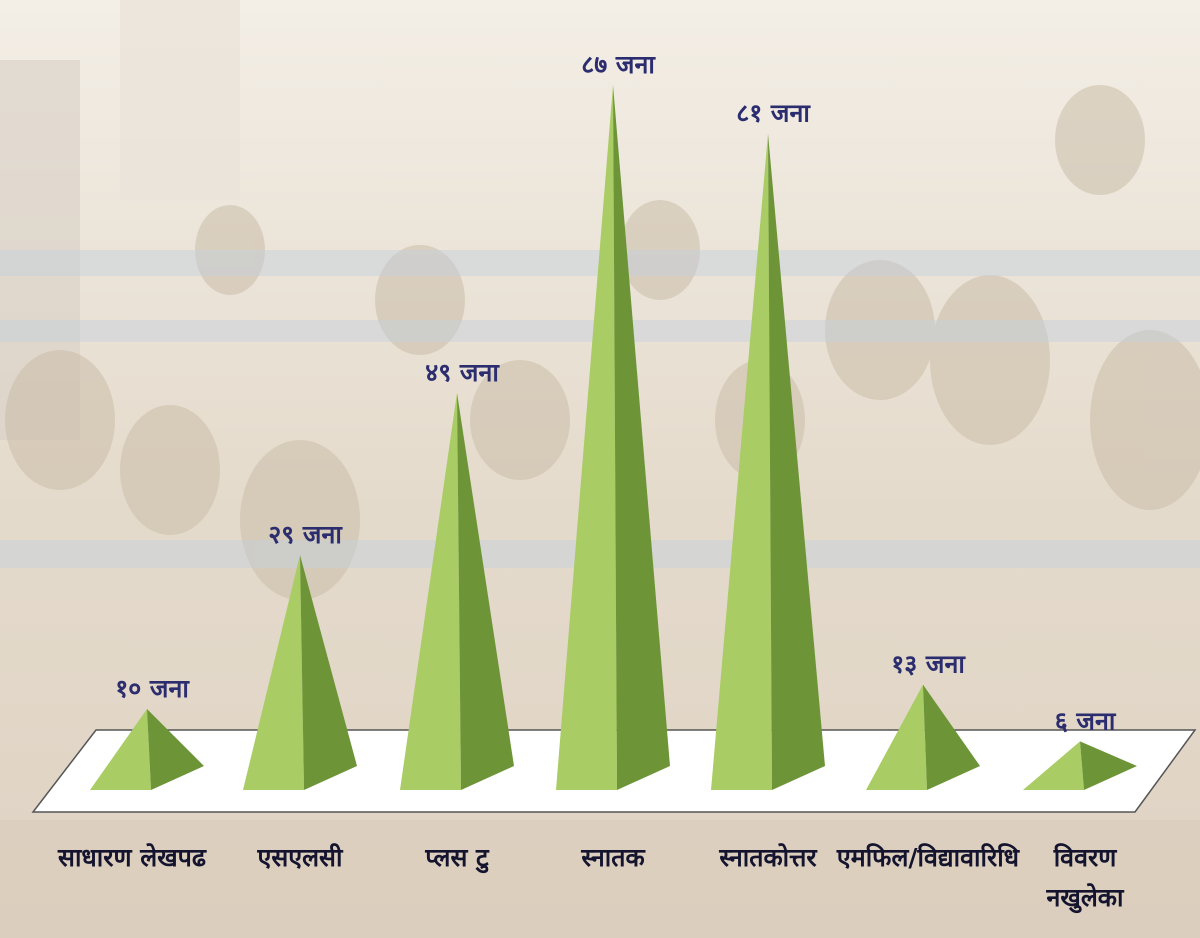 The width and height of the screenshot is (1200, 938). I want to click on category-label-category-6: एमफिल/विद्यावारिधि, so click(928, 857).